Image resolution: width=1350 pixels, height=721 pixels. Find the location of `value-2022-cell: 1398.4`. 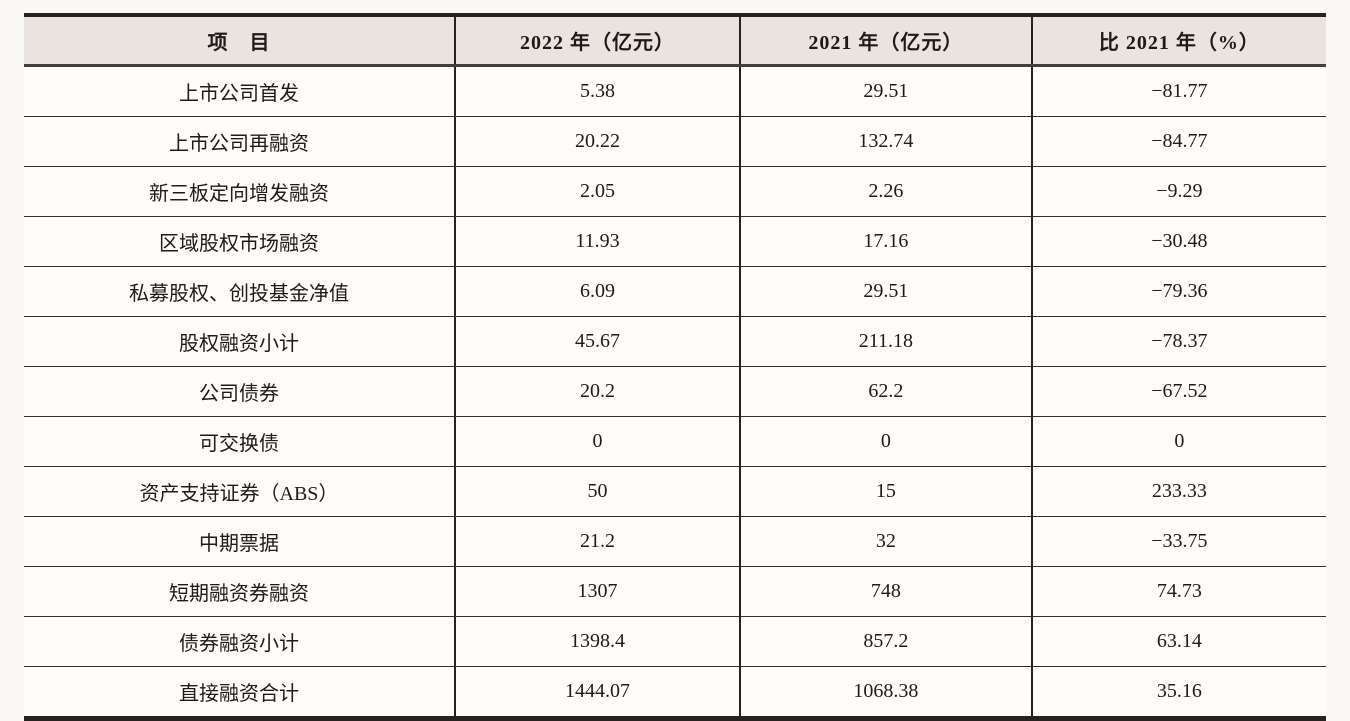

value-2022-cell: 1398.4 is located at coordinates (597, 641).